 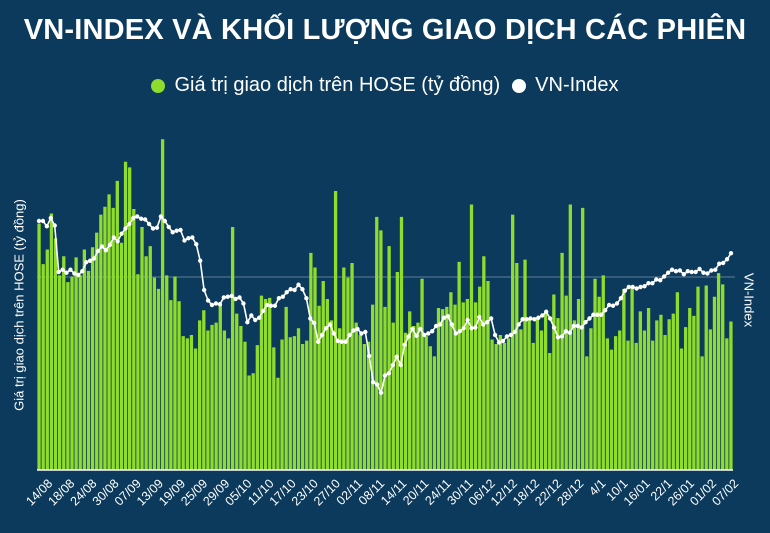 What do you see at coordinates (577, 85) in the screenshot?
I see `legend-line-label: VN-Index` at bounding box center [577, 85].